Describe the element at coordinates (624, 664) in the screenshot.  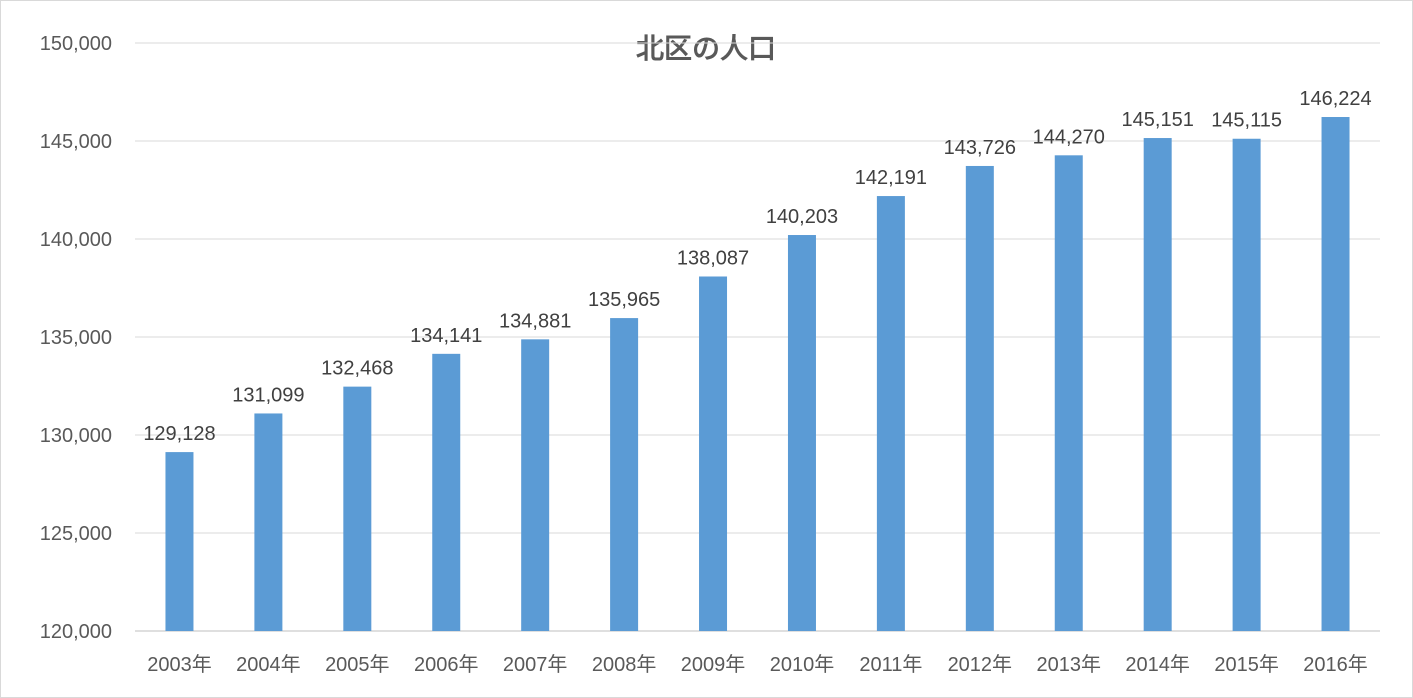
I see `x-tick-label: 2008年` at that location.